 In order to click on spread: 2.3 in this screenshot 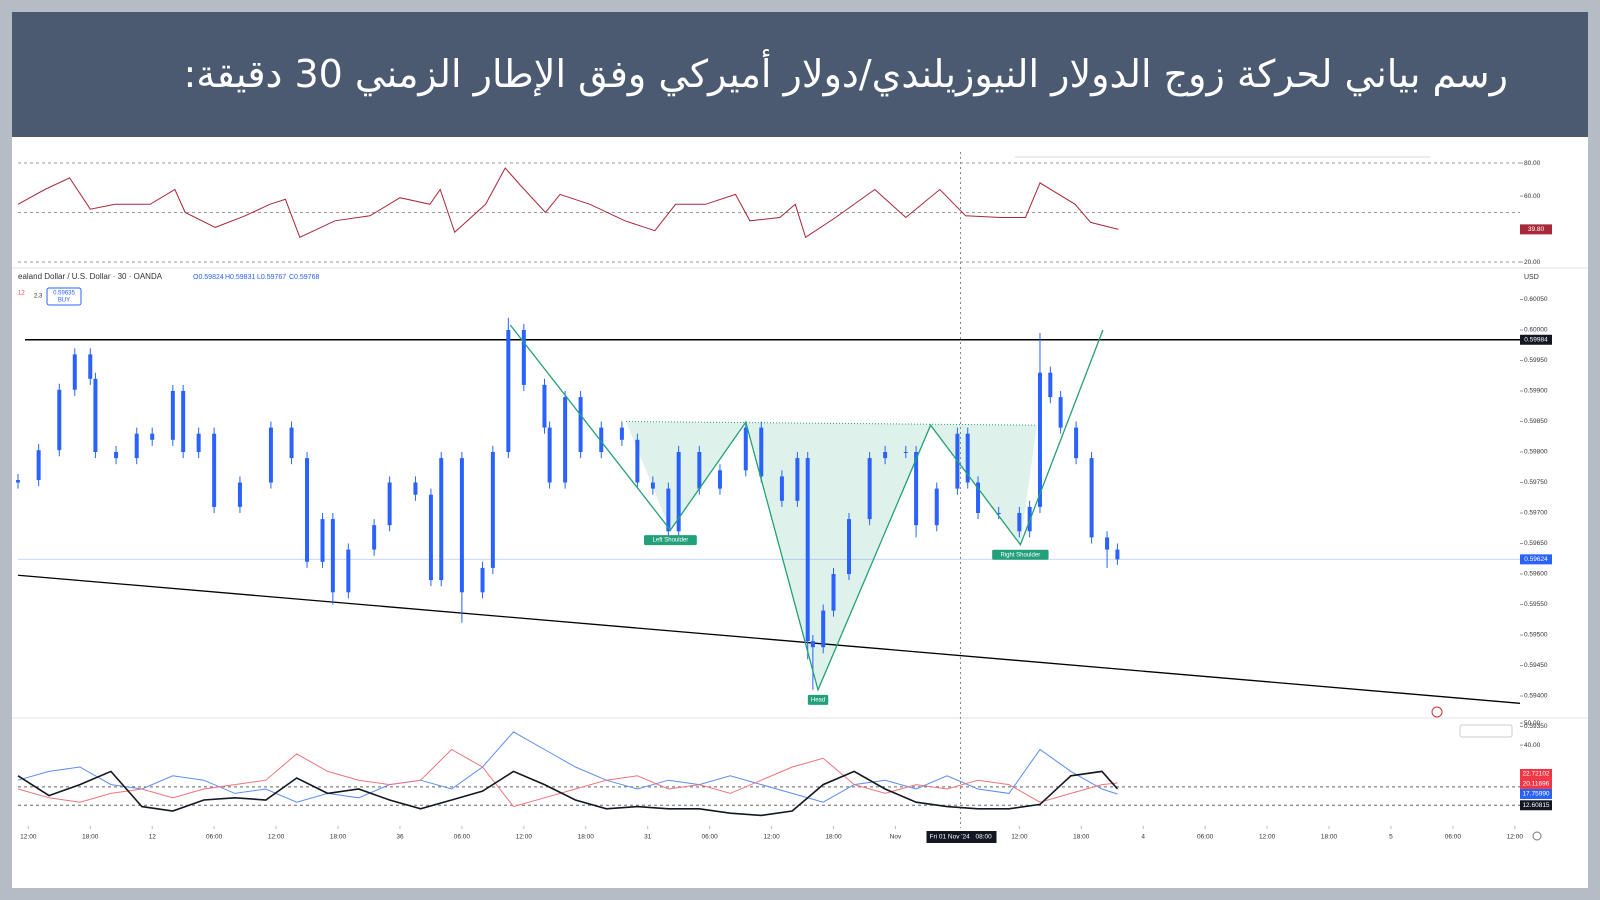, I will do `click(38, 297)`.